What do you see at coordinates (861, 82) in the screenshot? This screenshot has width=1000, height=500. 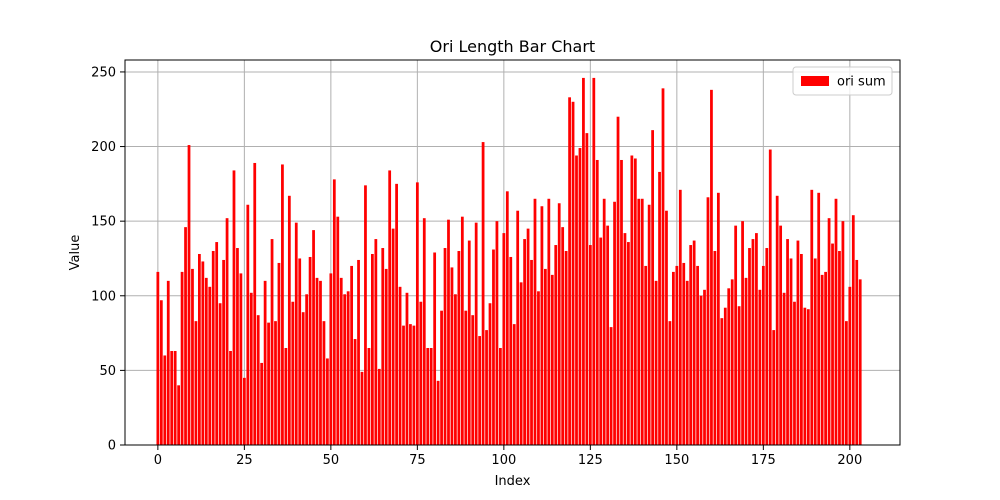 I see `legend-label: ori sum` at bounding box center [861, 82].